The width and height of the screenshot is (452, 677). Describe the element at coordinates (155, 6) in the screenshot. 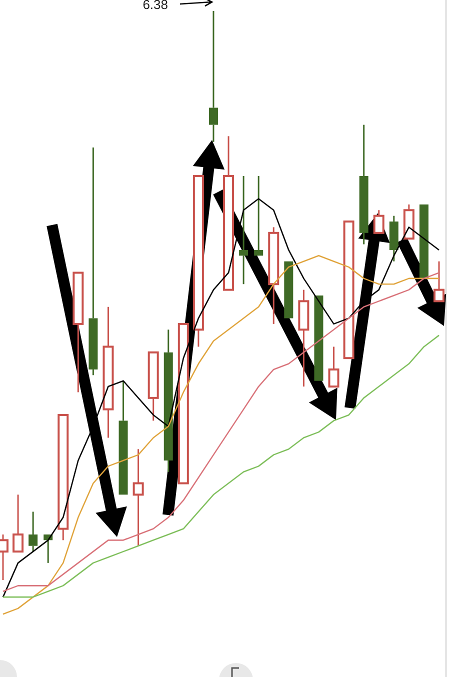

I see `annotation: 6.38` at that location.